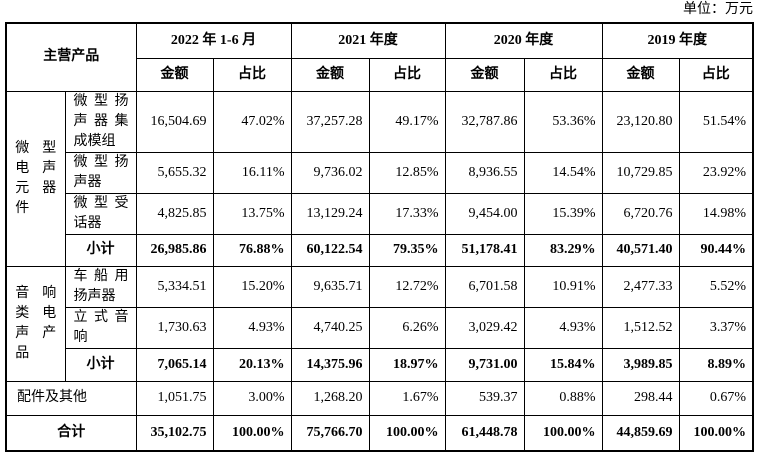  I want to click on share-cell: 14.98%, so click(716, 213).